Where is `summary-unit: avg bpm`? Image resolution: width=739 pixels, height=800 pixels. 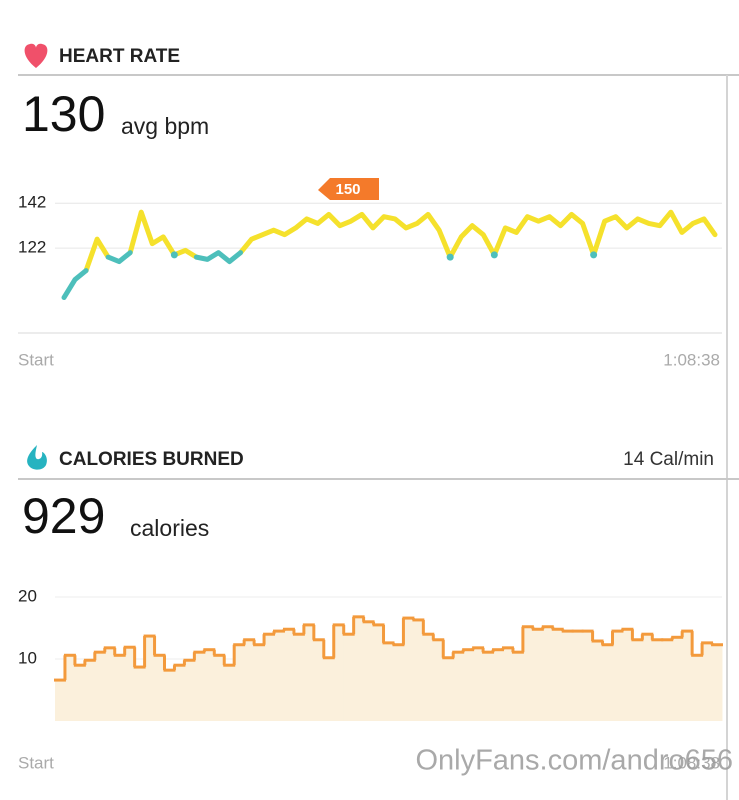
summary-unit: avg bpm is located at coordinates (165, 126).